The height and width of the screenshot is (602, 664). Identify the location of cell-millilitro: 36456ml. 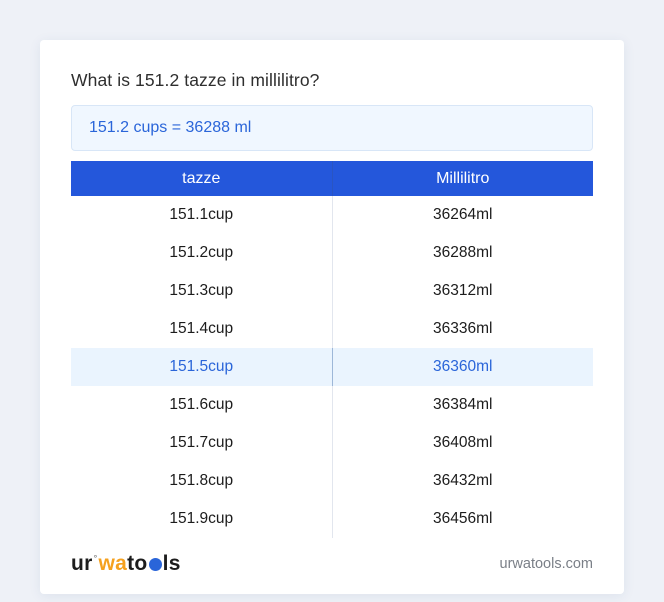
(463, 518).